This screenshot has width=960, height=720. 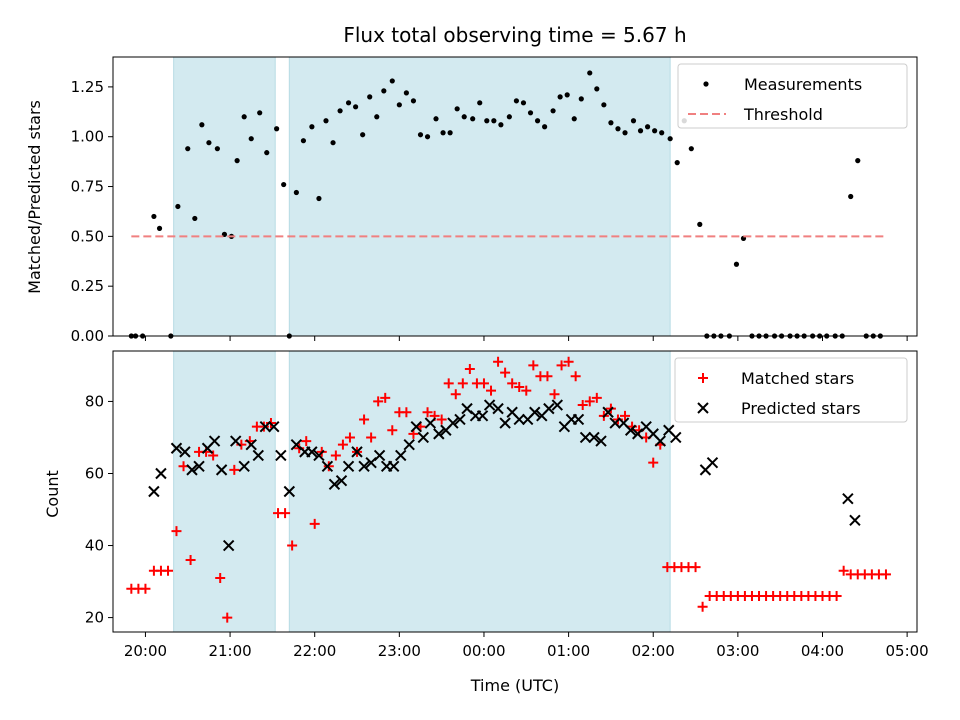 I want to click on x-tick-label: 01:00, so click(x=568, y=651).